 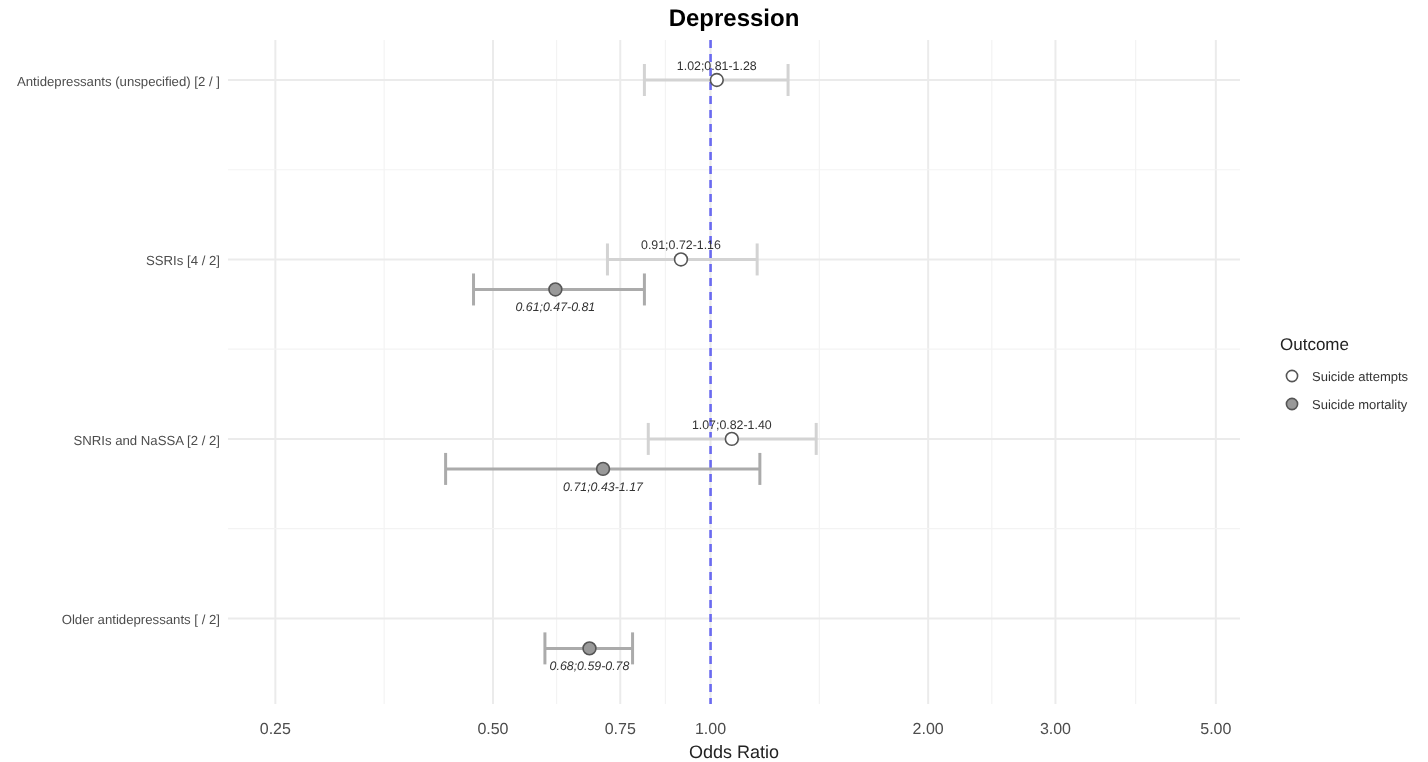 What do you see at coordinates (620, 729) in the screenshot?
I see `x-tick-label: 0.75` at bounding box center [620, 729].